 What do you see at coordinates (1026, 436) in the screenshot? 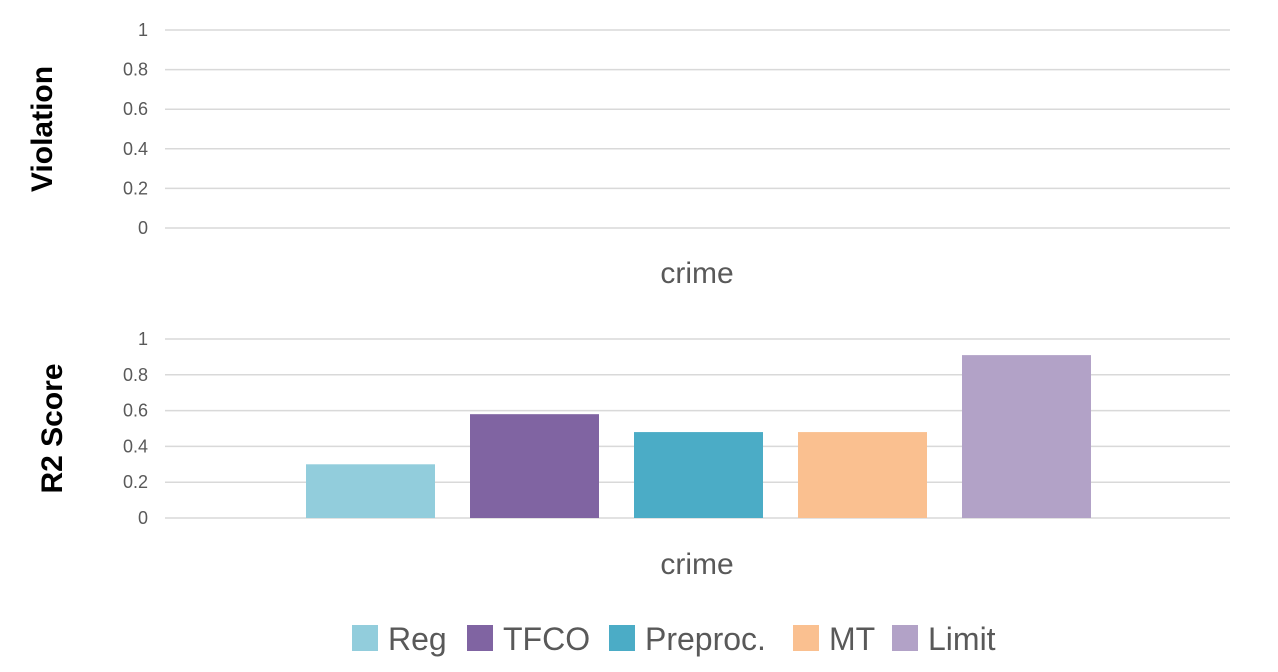
I see `bar-limit` at bounding box center [1026, 436].